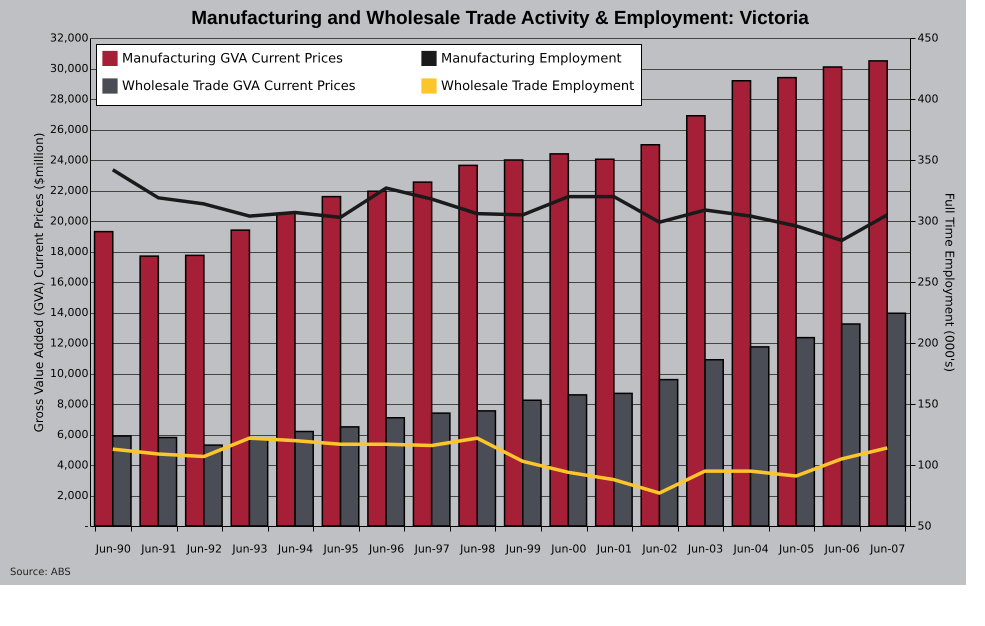 This screenshot has height=626, width=985. I want to click on x-tick-label: Jun-00, so click(568, 549).